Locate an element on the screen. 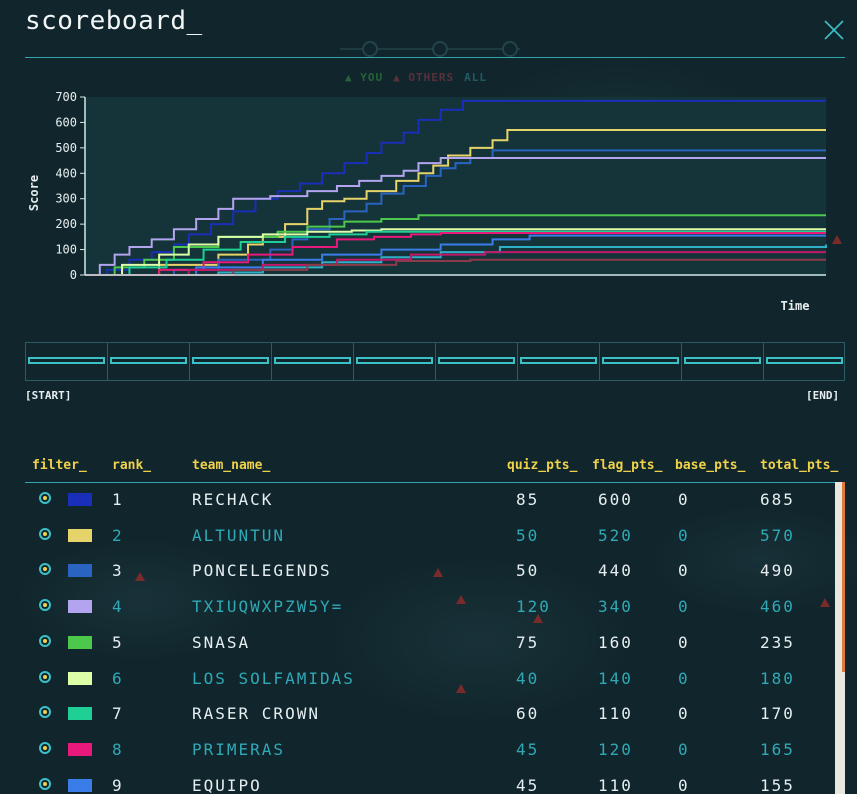 This screenshot has width=857, height=794. table-row: 2 ALTUNTUN 50 520 0 570 is located at coordinates (429, 536).